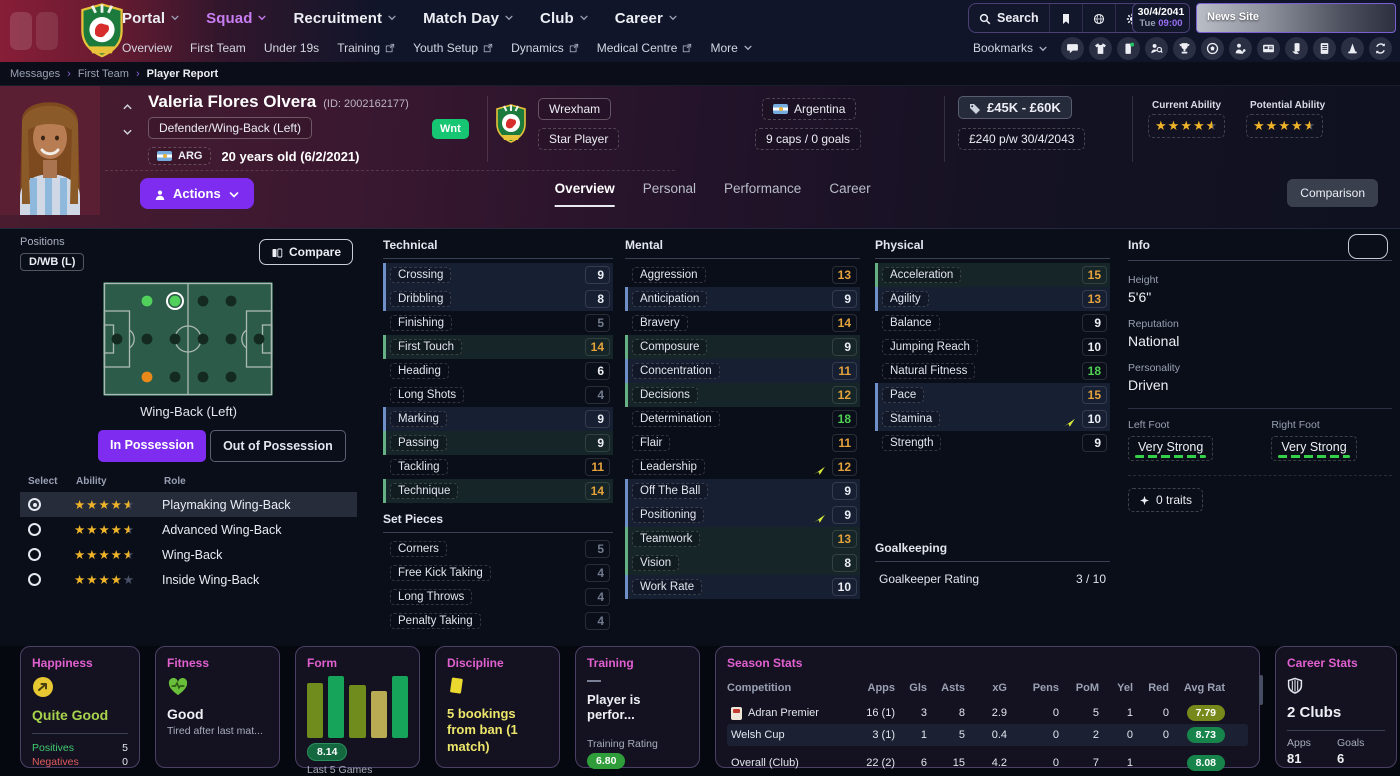 This screenshot has width=1400, height=776. What do you see at coordinates (1296, 18) in the screenshot?
I see `news-site-widget: News Site` at bounding box center [1296, 18].